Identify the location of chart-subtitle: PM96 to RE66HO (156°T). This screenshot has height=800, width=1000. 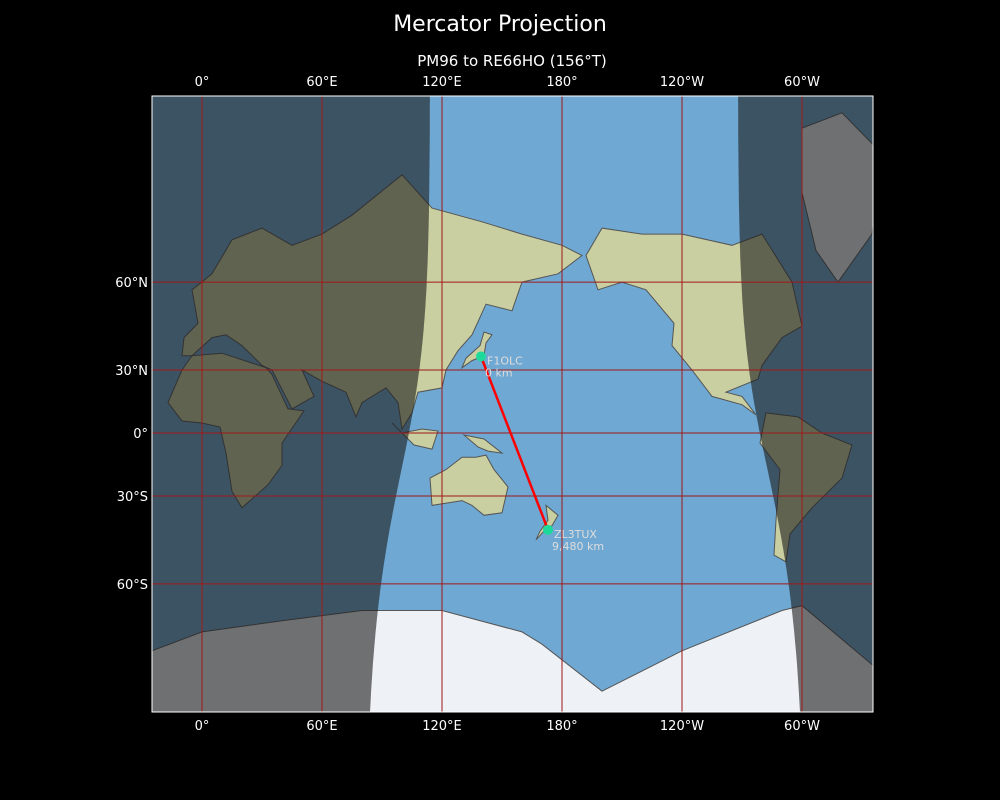
(512, 61).